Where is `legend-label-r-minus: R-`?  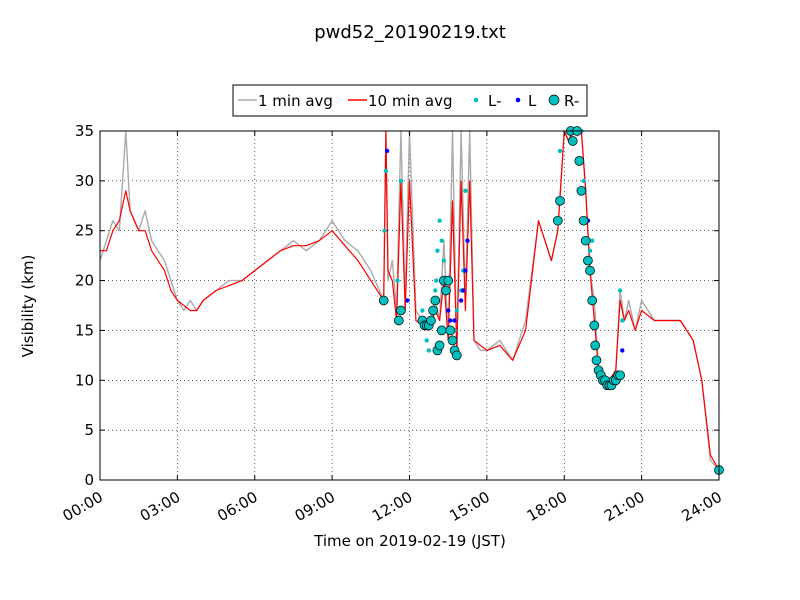 legend-label-r-minus: R- is located at coordinates (571, 101).